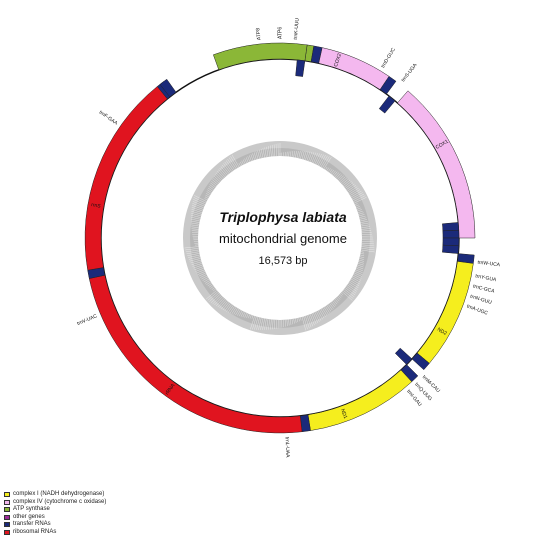 This screenshot has height=545, width=550. I want to click on gene-arc-nd1, so click(360, 400).